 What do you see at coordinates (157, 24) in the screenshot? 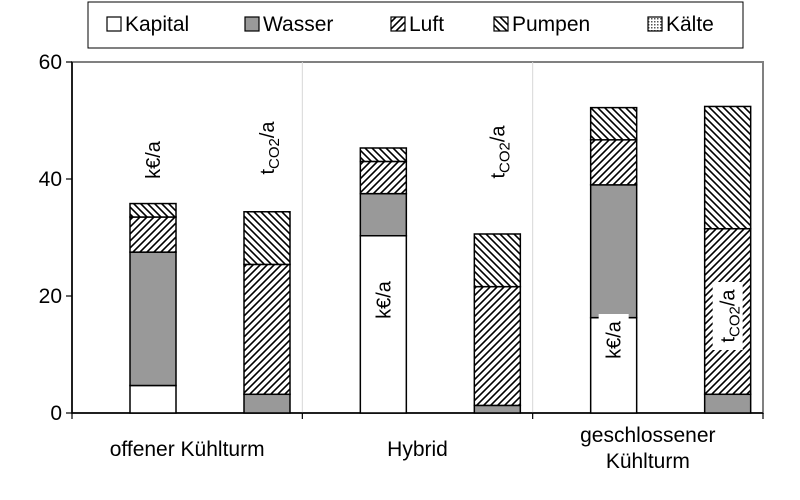
I see `legend-label-kapital: Kapital` at bounding box center [157, 24].